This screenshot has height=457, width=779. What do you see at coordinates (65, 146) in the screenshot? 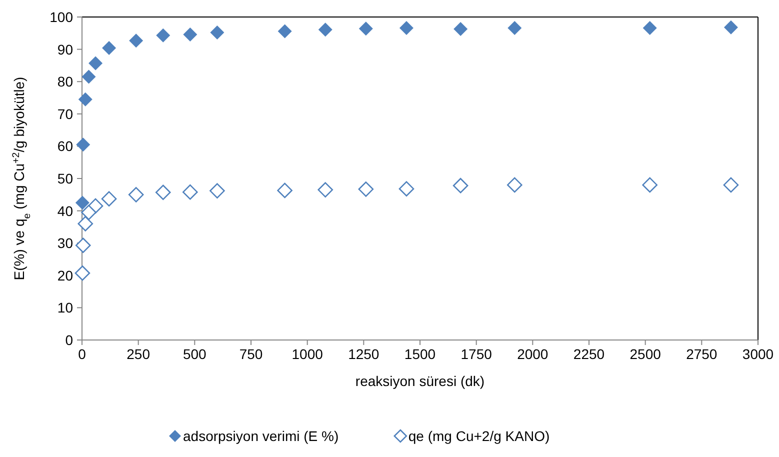
I see `y-tick-label: 60` at bounding box center [65, 146].